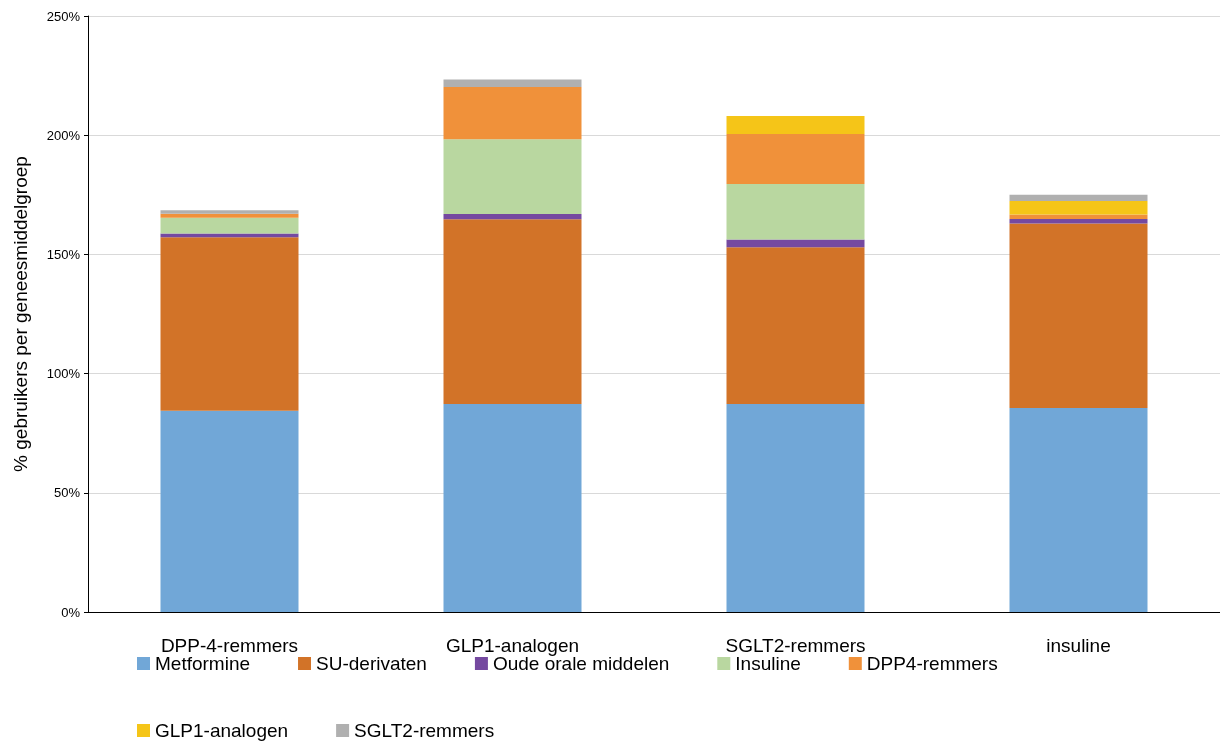  Describe the element at coordinates (63, 374) in the screenshot. I see `y-tick-label: 100%` at that location.